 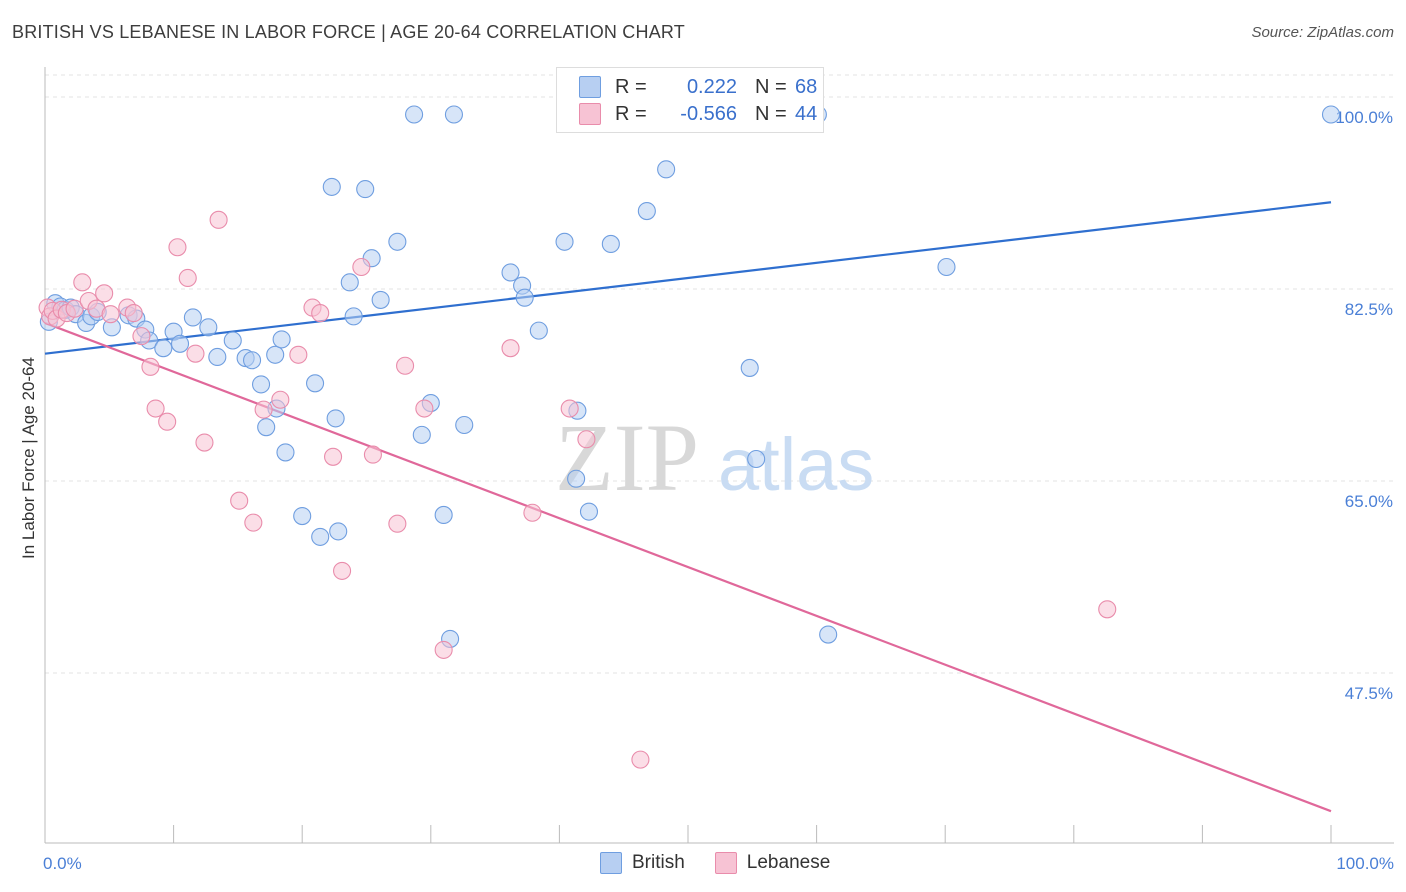 What do you see at coordinates (796, 464) in the screenshot?
I see `watermark-atlas: atlas` at bounding box center [796, 464].